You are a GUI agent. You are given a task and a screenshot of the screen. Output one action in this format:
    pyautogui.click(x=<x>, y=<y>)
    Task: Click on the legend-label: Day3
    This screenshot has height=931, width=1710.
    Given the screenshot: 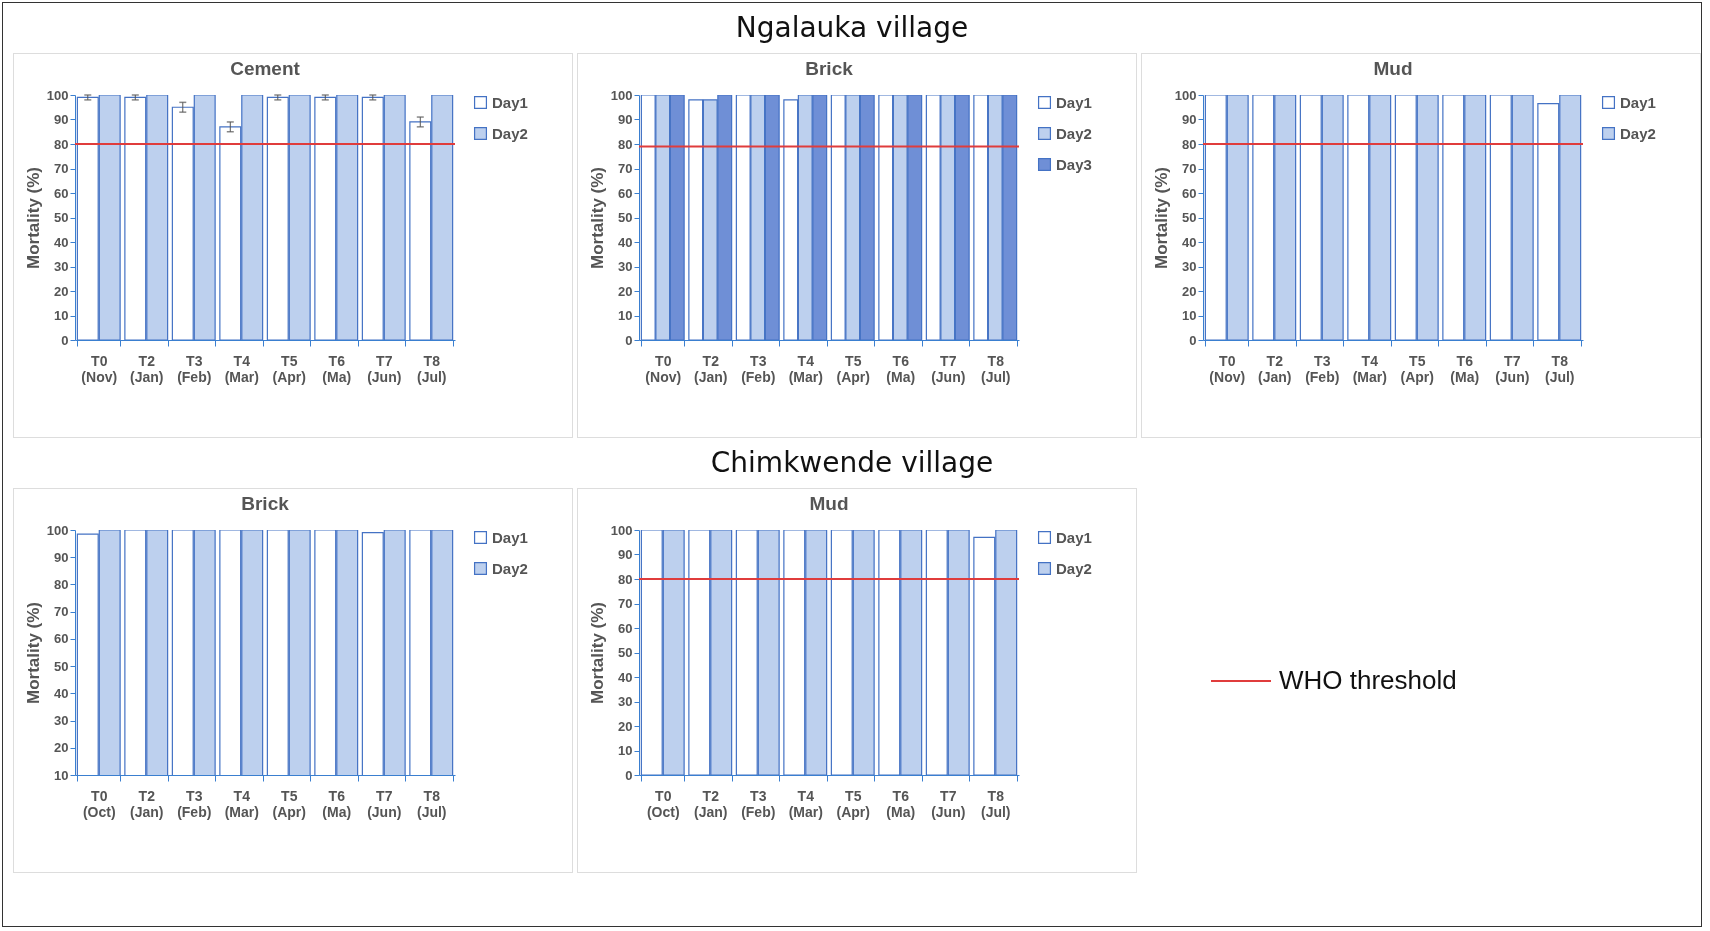 What is the action you would take?
    pyautogui.click(x=1074, y=164)
    